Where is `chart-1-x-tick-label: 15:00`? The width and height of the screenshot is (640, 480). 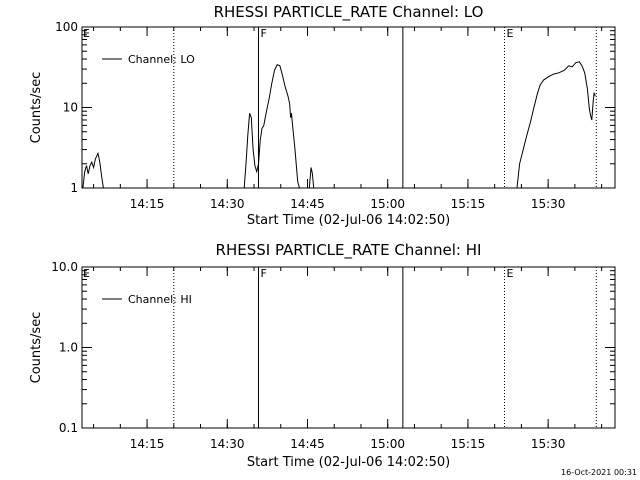 chart-1-x-tick-label: 15:00 is located at coordinates (387, 204).